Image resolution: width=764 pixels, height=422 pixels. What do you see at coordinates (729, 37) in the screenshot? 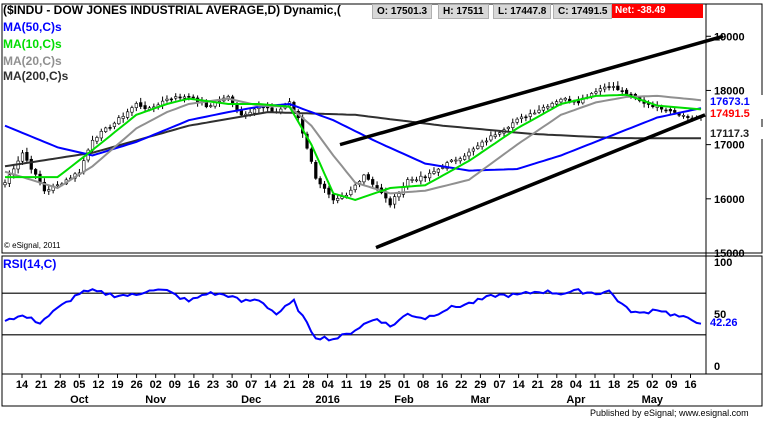
I see `price-tick-label: 19000` at bounding box center [729, 37].